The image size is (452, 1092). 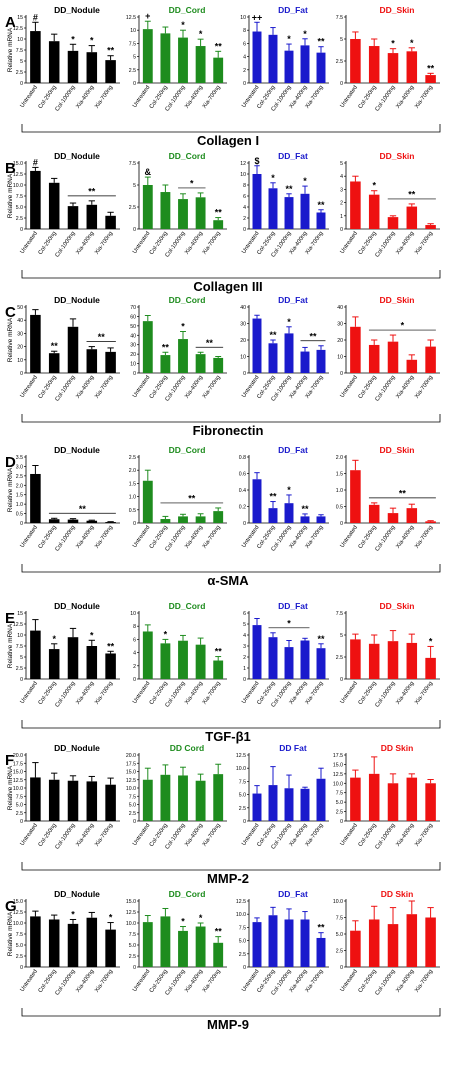 I want to click on y-tick-label: 5, so click(x=21, y=62).